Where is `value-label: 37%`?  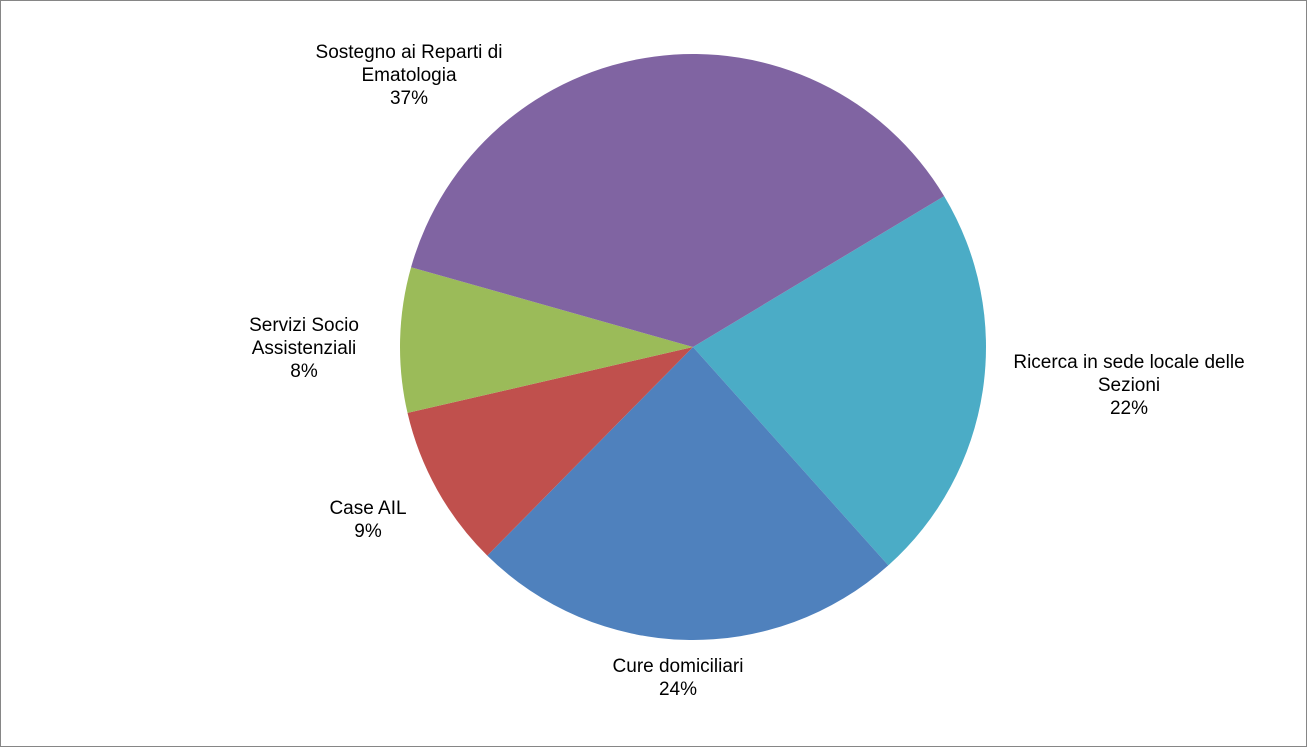 value-label: 37% is located at coordinates (409, 98).